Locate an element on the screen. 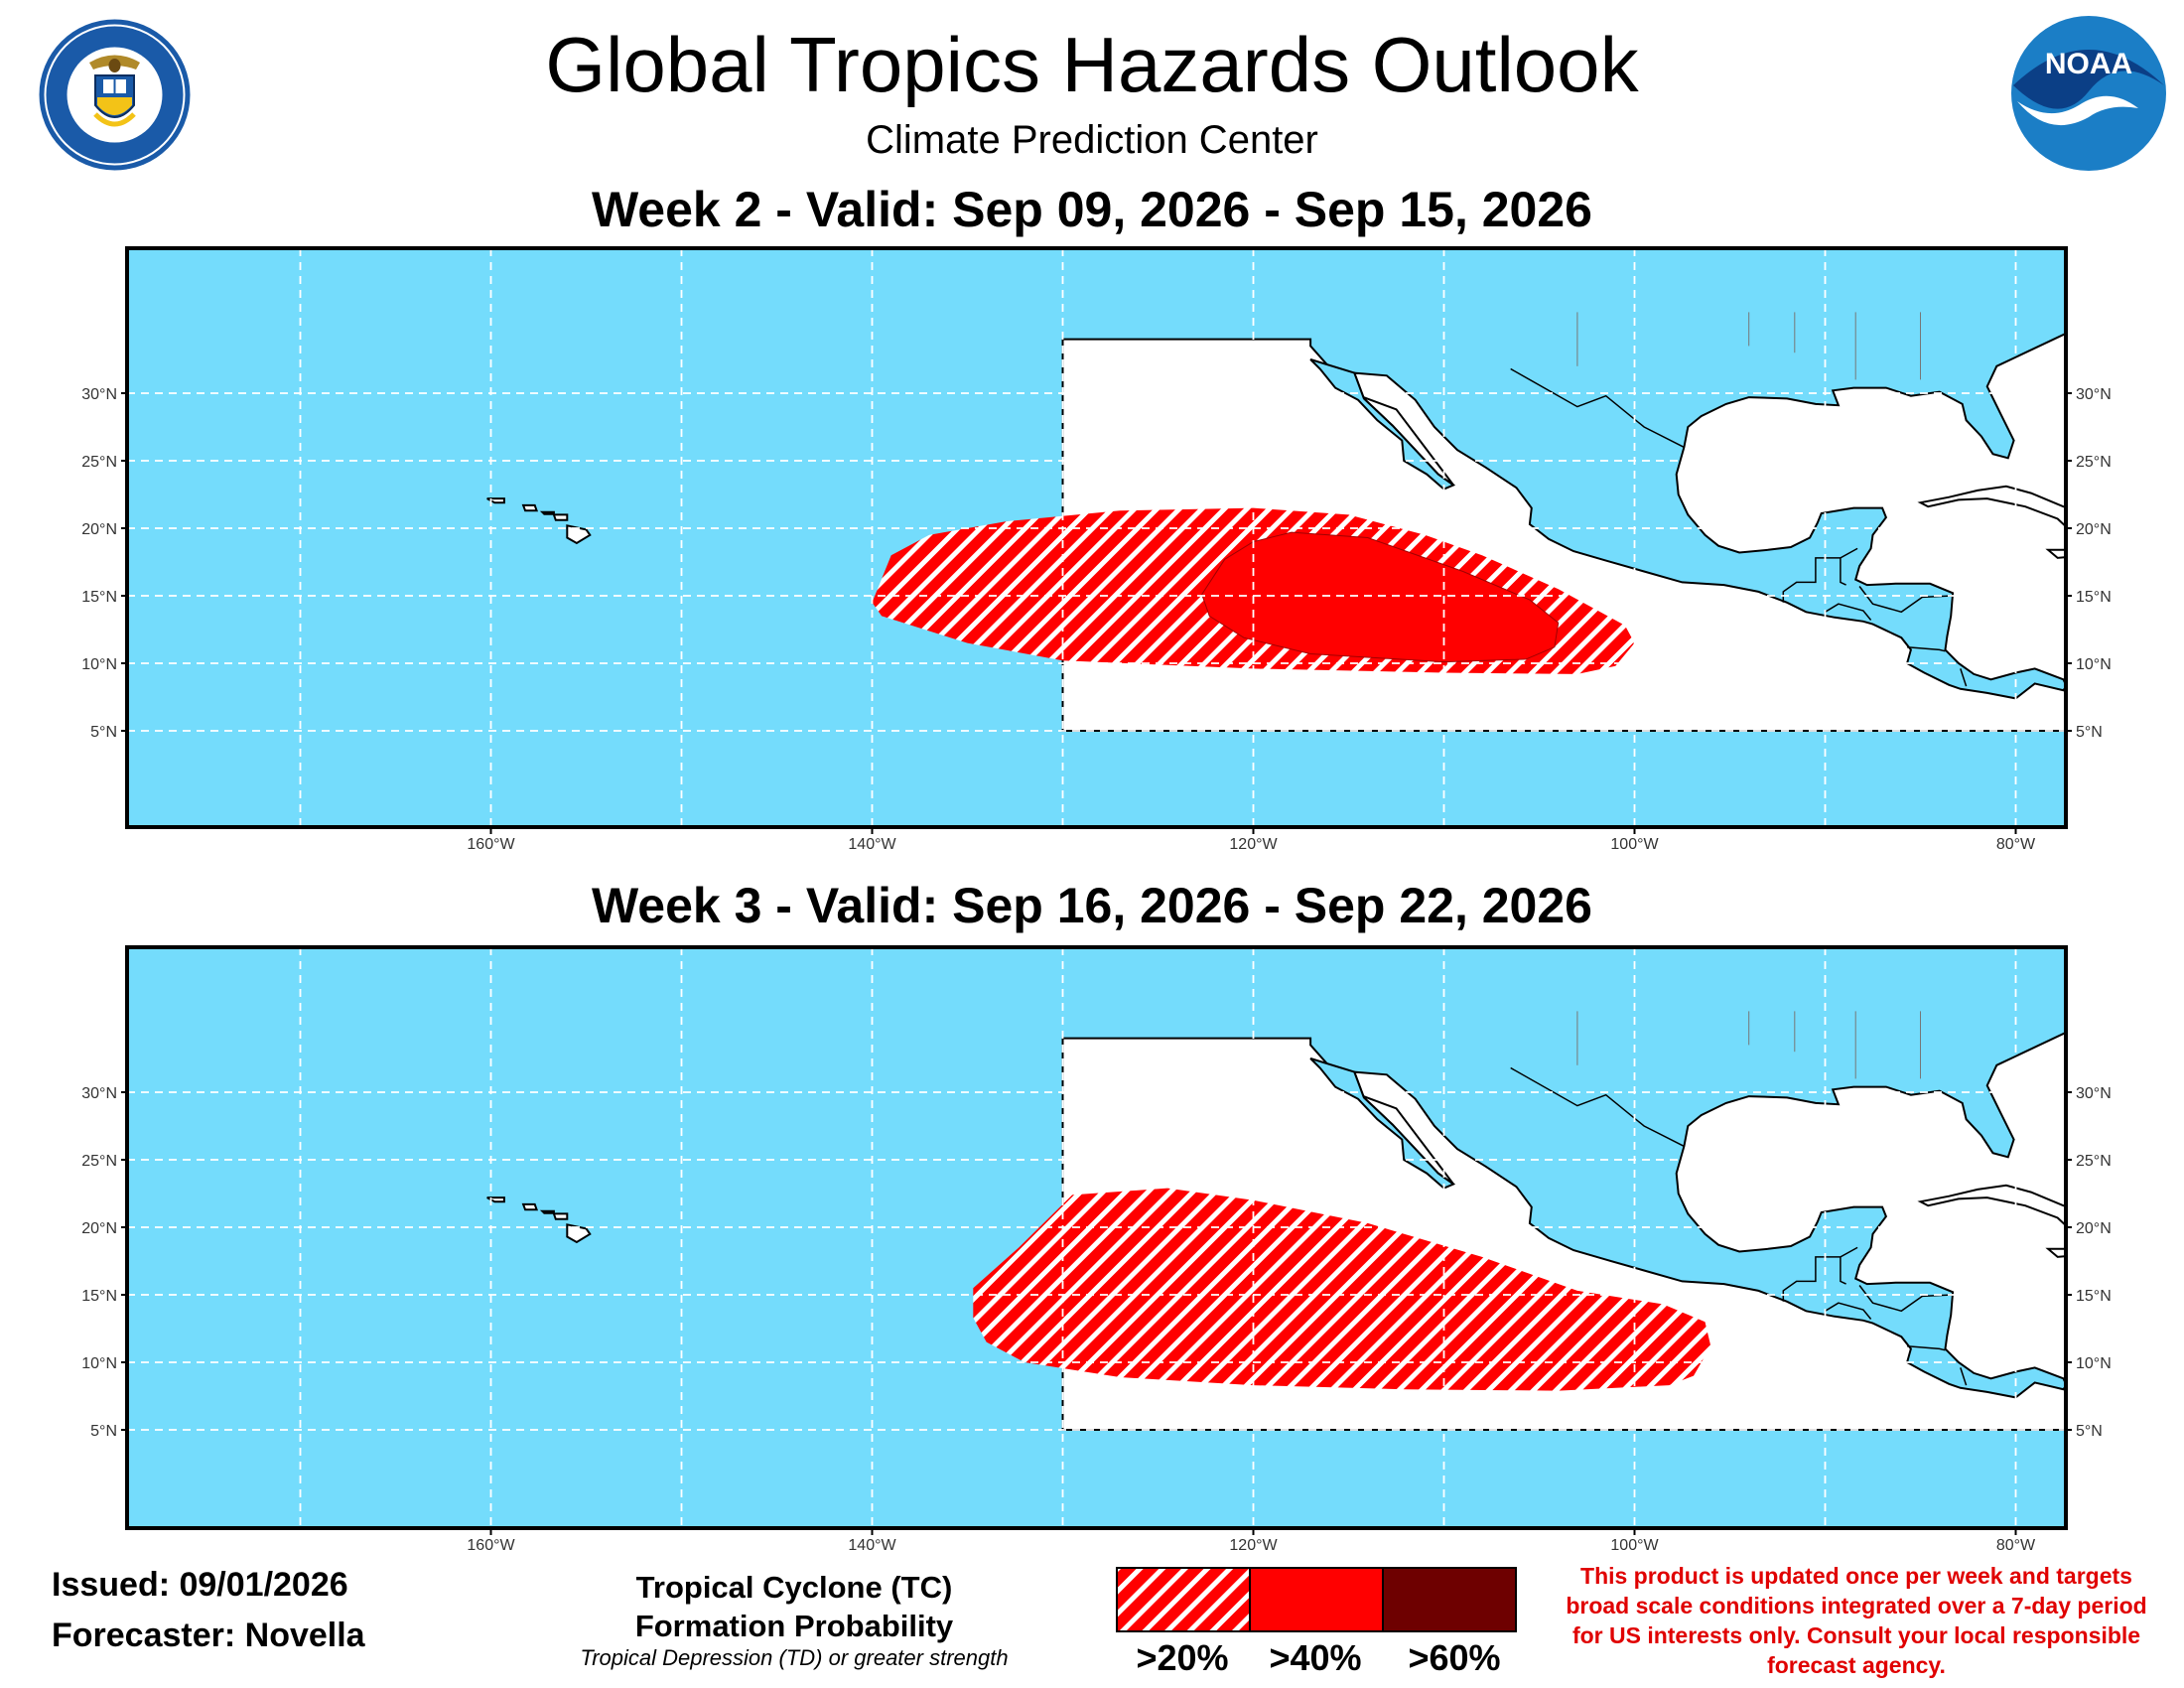 This screenshot has height=1688, width=2184. legend-title-line1: Tropical Cyclone (TC) is located at coordinates (794, 1587).